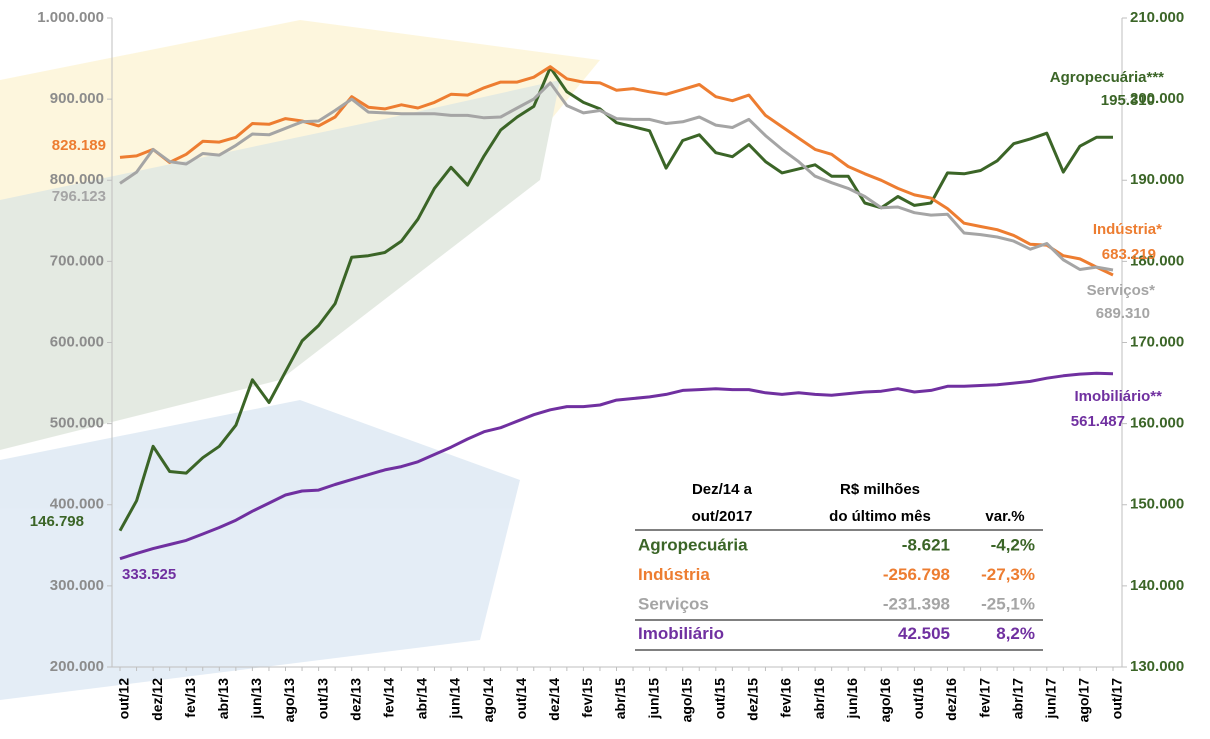  Describe the element at coordinates (916, 574) in the screenshot. I see `table-cell: -256.798` at that location.